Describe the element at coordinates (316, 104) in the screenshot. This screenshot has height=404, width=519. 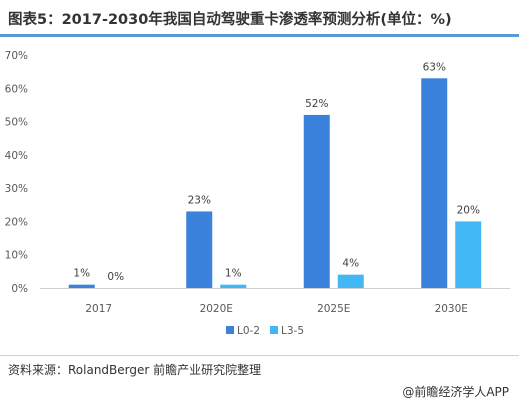
I see `data-label: 52%` at that location.